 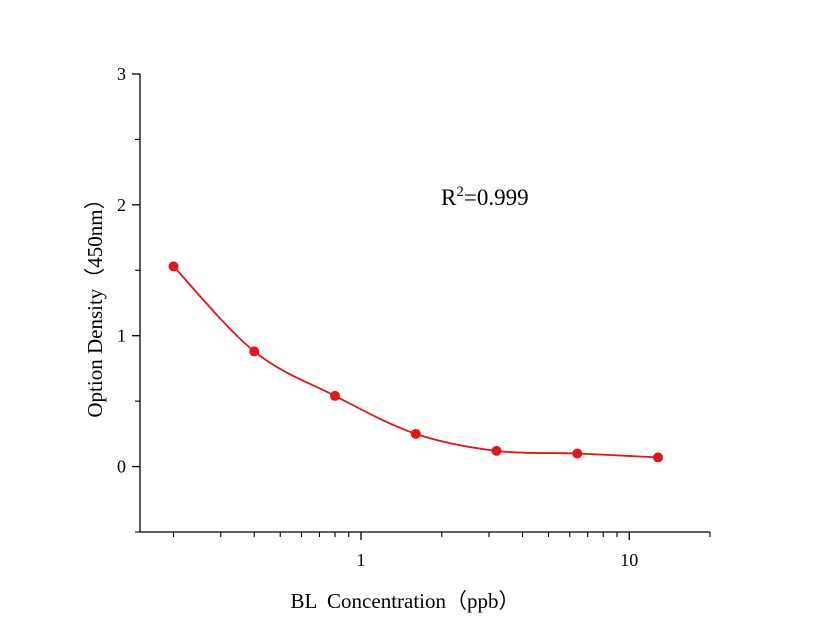 I want to click on x-ticks: 1 10, so click(x=441, y=551).